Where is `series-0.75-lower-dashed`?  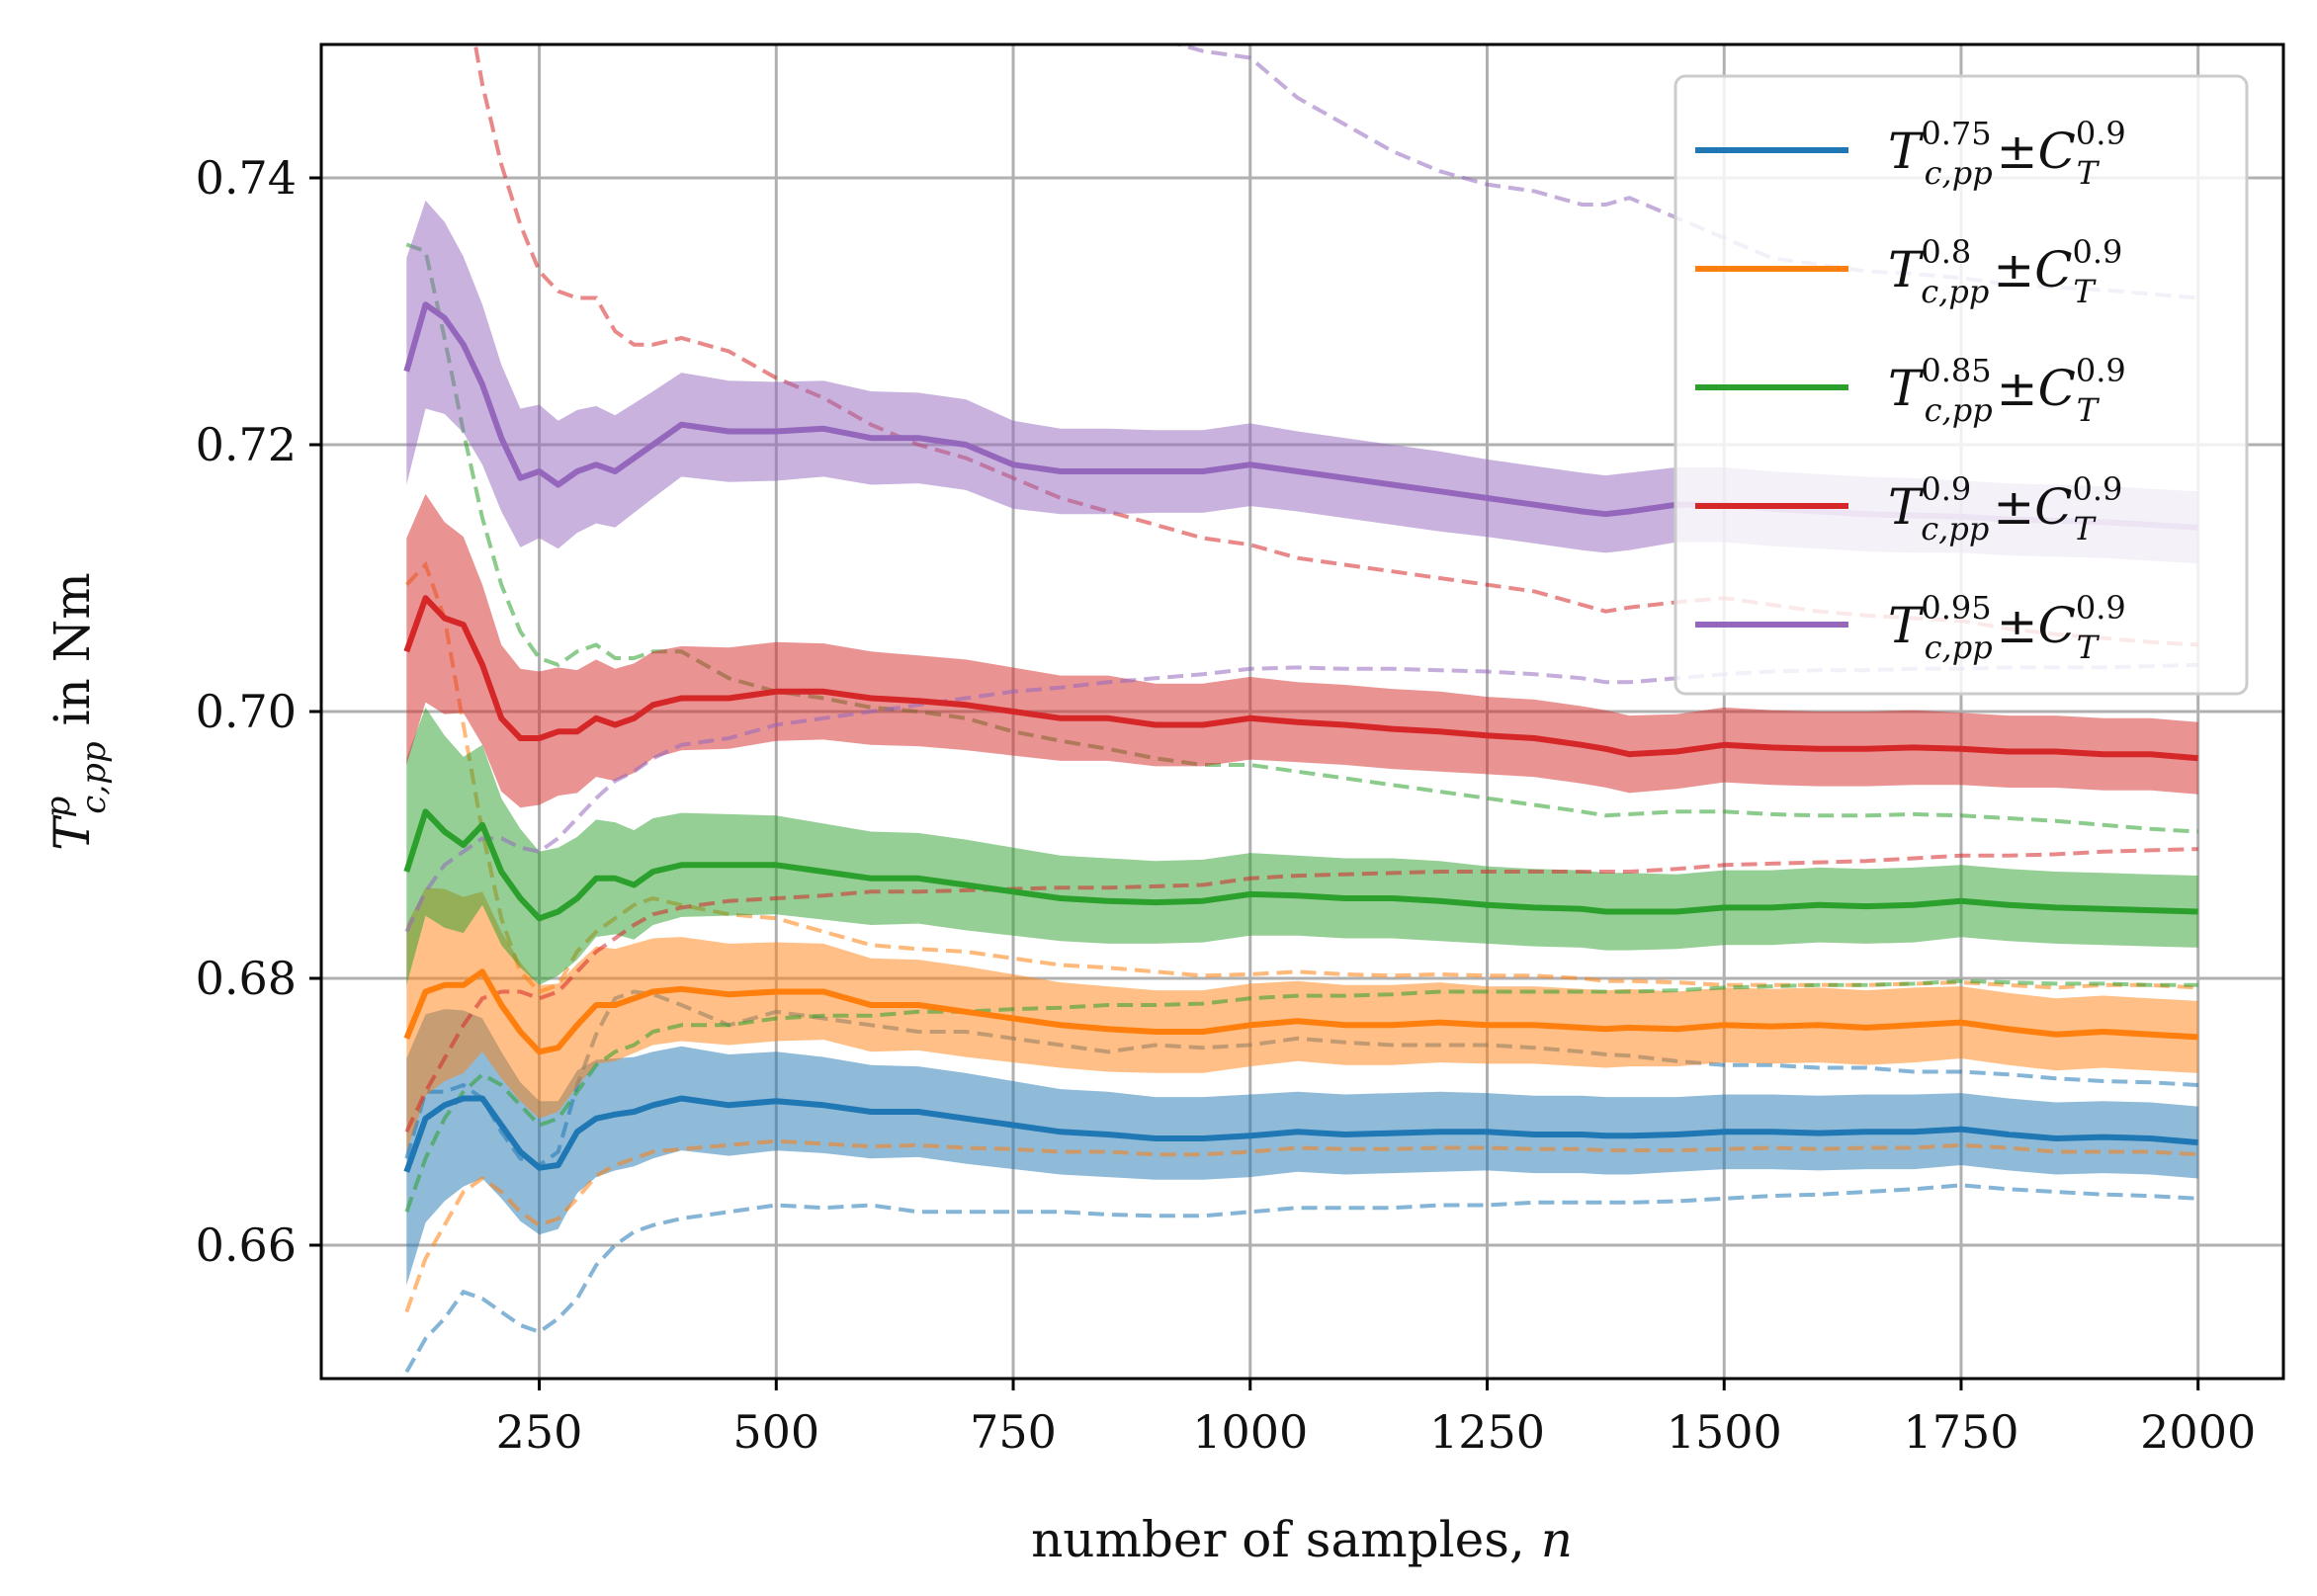 series-0.75-lower-dashed is located at coordinates (1301, 1278).